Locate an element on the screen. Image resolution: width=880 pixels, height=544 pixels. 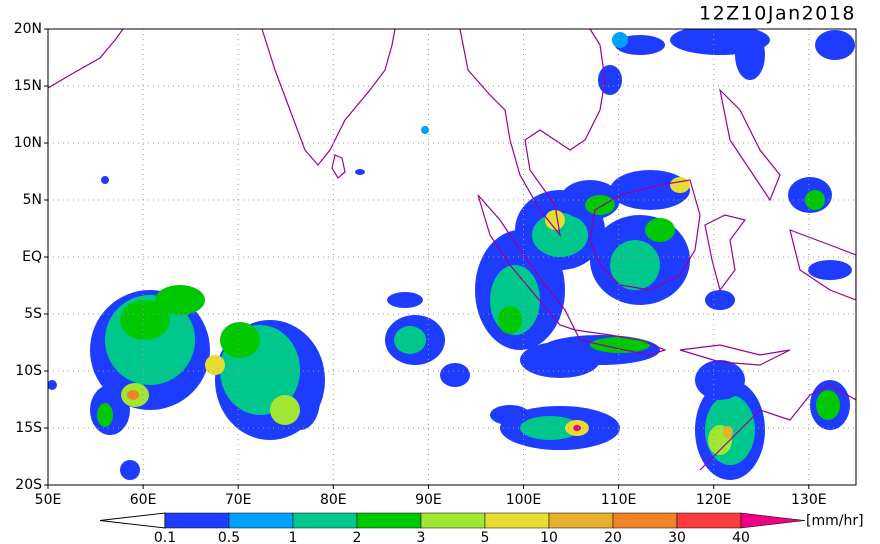
colorbar-label: 40 is located at coordinates (741, 537).